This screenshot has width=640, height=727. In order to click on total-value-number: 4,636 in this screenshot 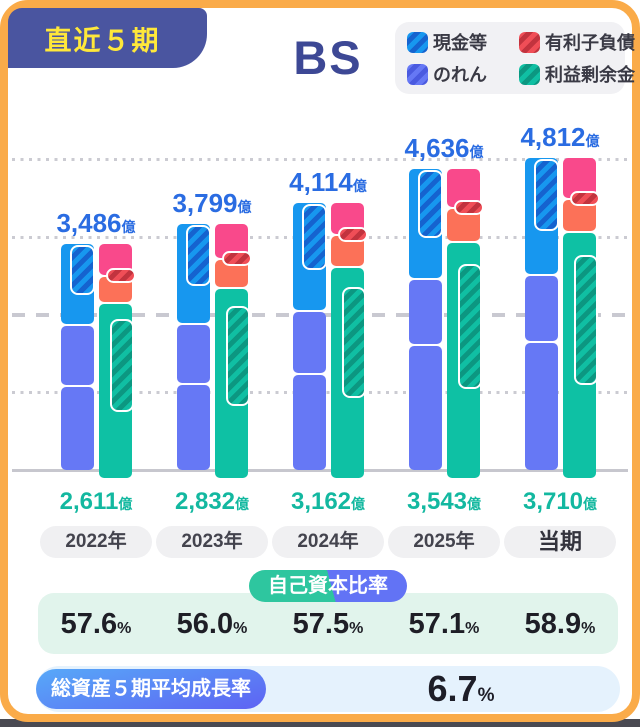, I will do `click(437, 148)`.